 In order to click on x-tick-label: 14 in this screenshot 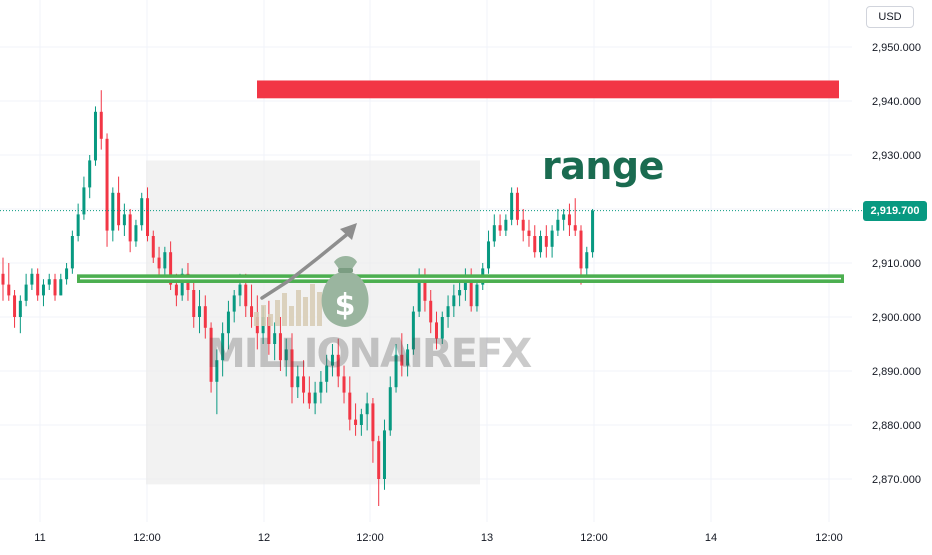, I will do `click(711, 538)`.